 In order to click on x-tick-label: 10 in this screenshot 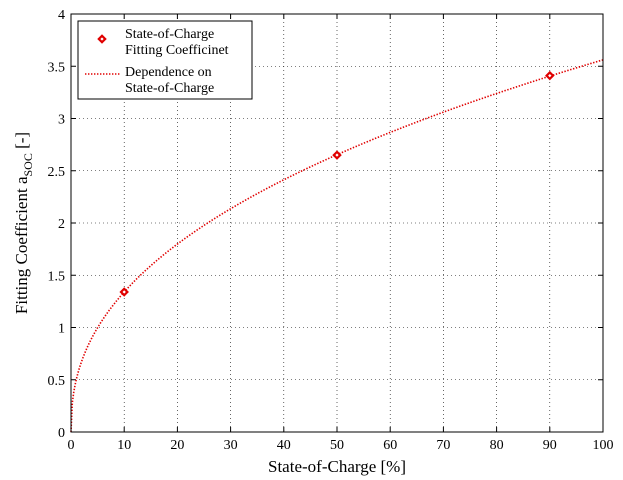, I will do `click(124, 445)`.